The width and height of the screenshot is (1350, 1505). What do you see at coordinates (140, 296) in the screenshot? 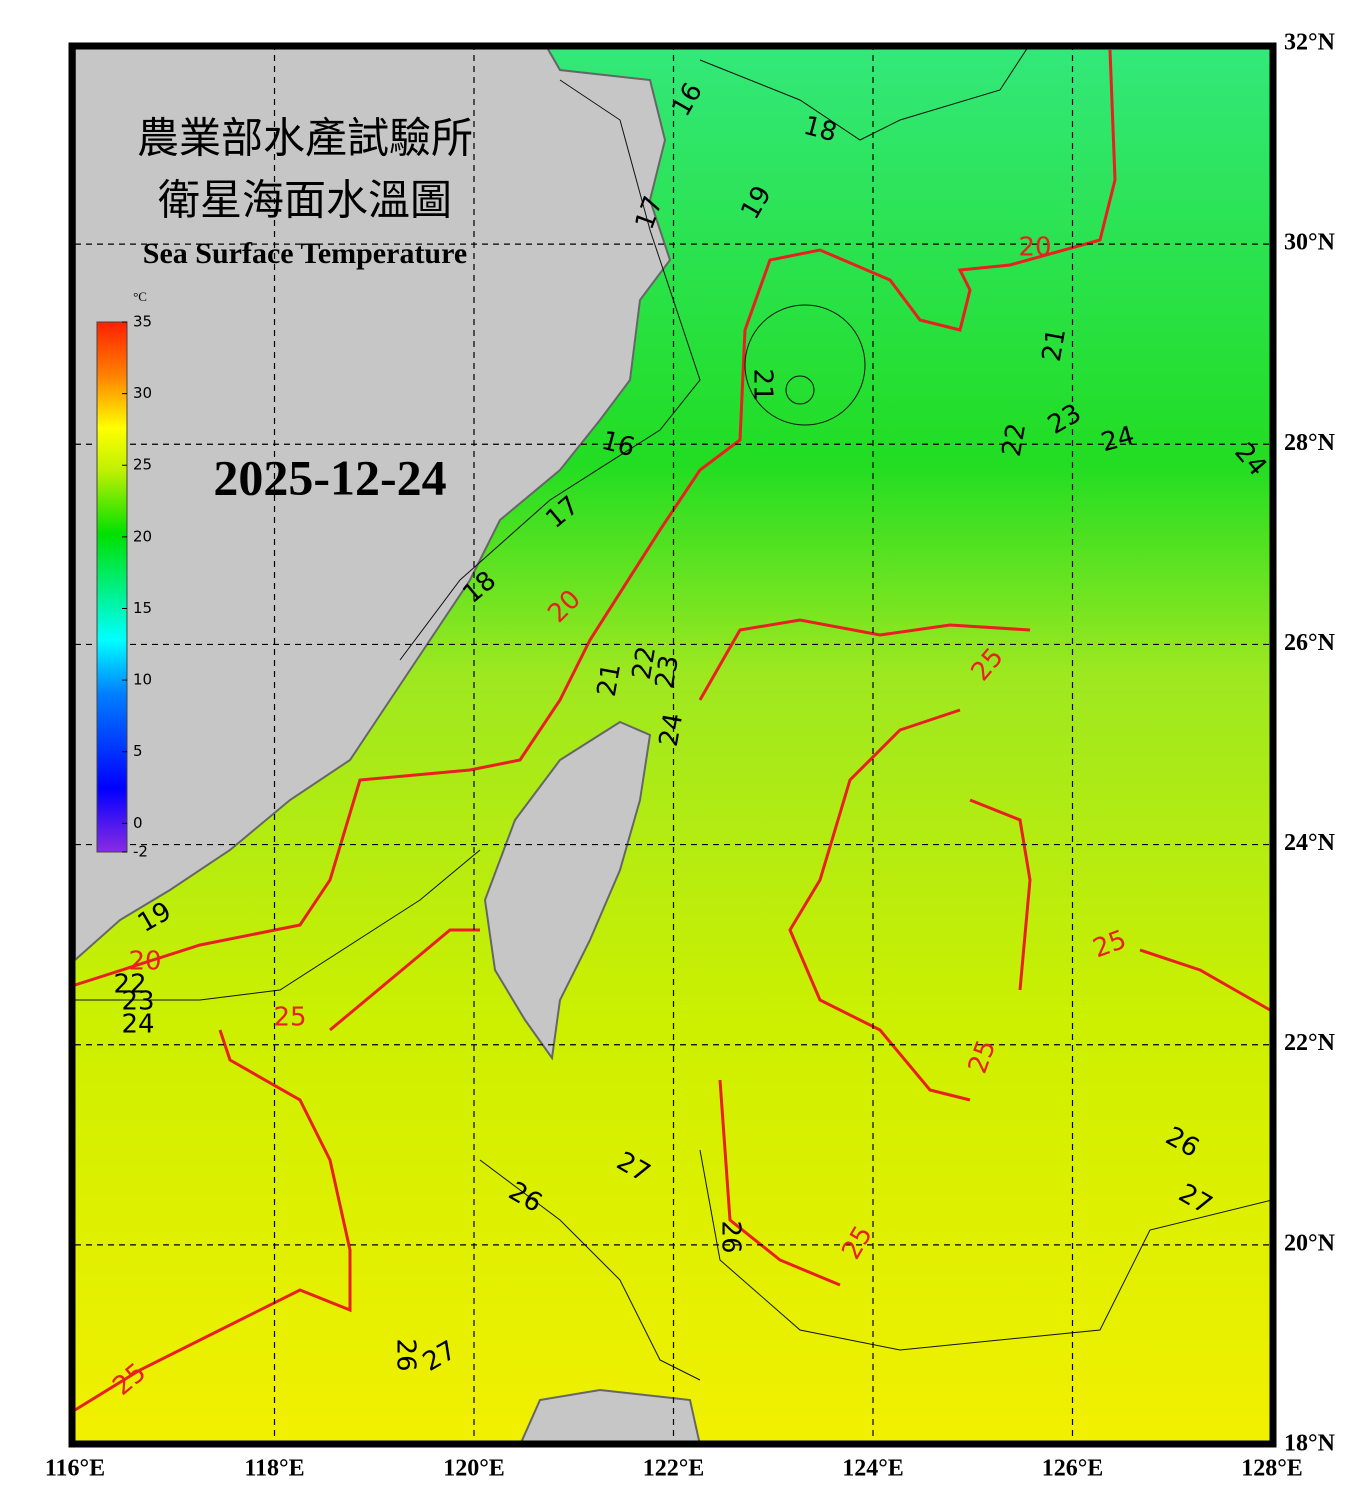
I see `colorbar-unit: °C` at bounding box center [140, 296].